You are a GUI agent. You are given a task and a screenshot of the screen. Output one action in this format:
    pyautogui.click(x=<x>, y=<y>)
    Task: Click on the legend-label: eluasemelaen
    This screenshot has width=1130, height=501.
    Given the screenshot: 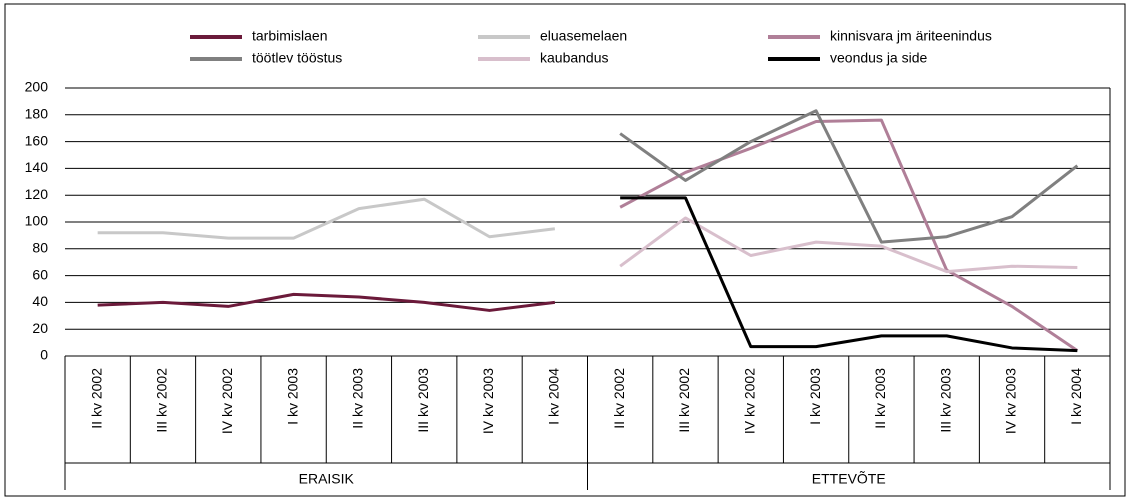 What is the action you would take?
    pyautogui.click(x=583, y=36)
    